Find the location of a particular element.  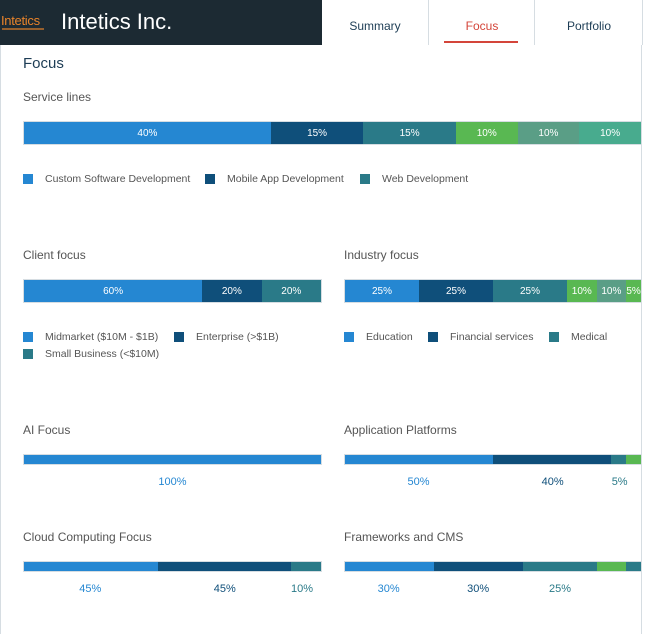

service-lines-bar: 40% 15% 15% 10% 10% 10% is located at coordinates (332, 133).